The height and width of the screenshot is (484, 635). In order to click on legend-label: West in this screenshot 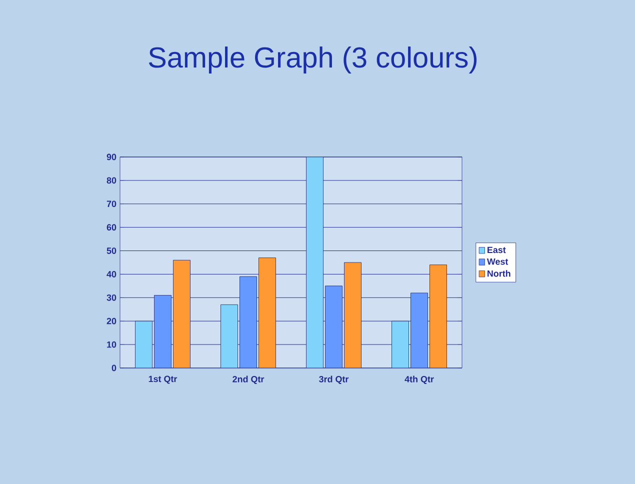, I will do `click(497, 261)`.